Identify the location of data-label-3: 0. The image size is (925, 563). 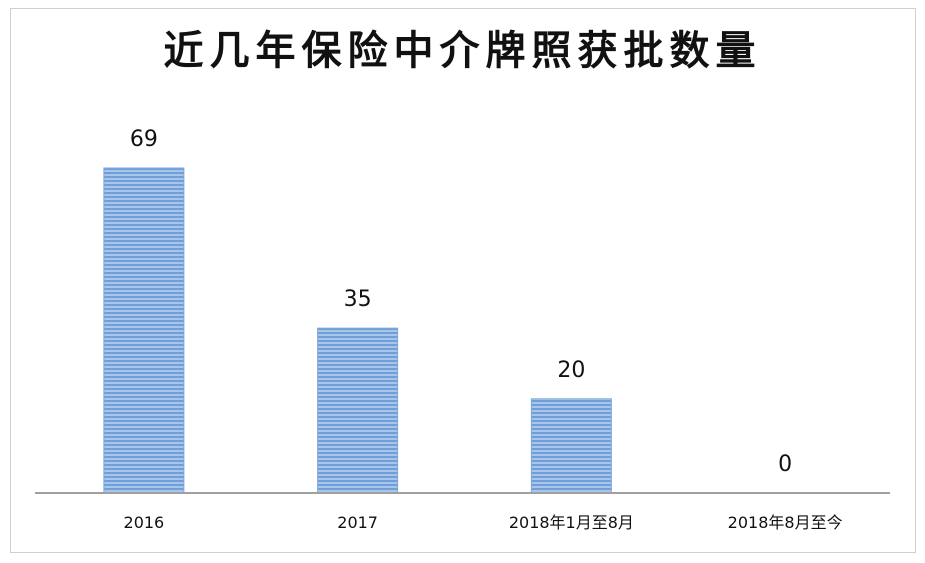
(785, 464).